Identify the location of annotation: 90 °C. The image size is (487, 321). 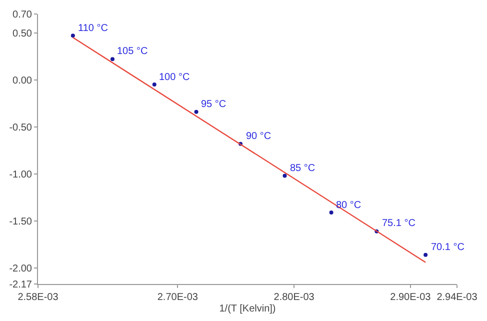
(259, 136).